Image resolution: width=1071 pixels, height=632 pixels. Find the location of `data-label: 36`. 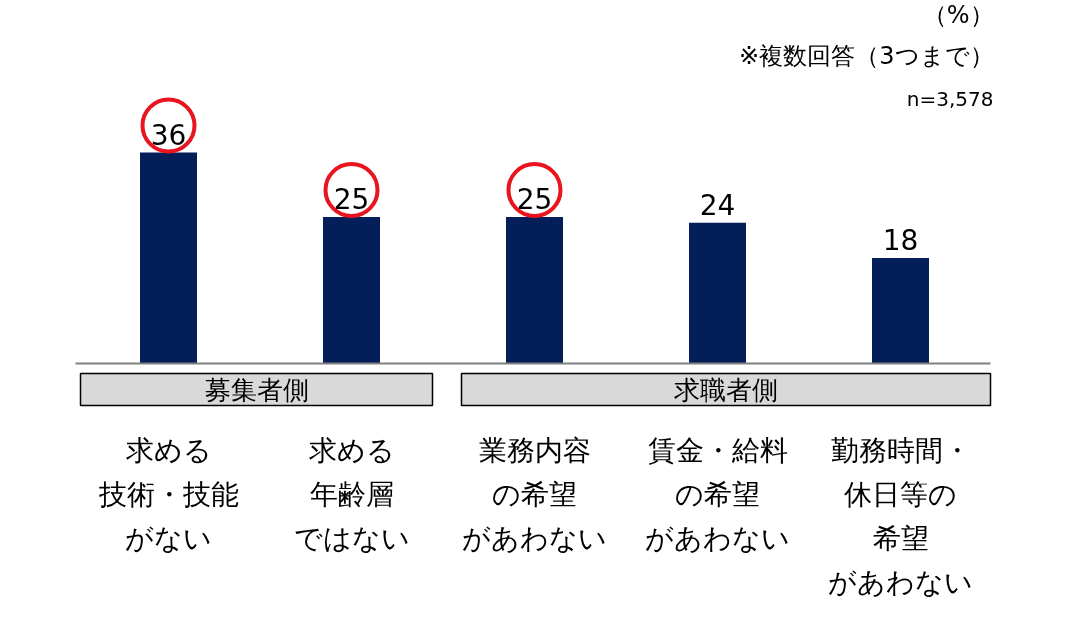

data-label: 36 is located at coordinates (168, 135).